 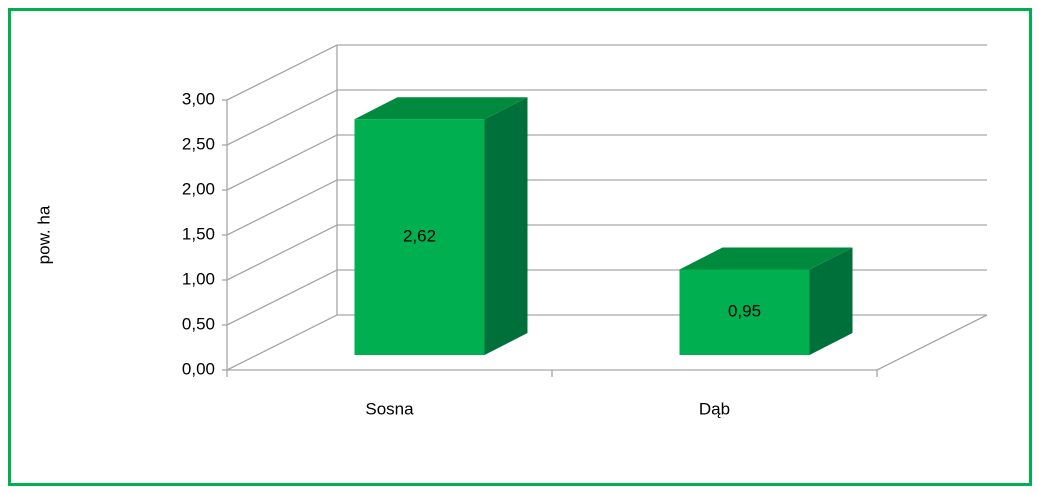 I want to click on y-tick-label: 2,00, so click(x=198, y=188).